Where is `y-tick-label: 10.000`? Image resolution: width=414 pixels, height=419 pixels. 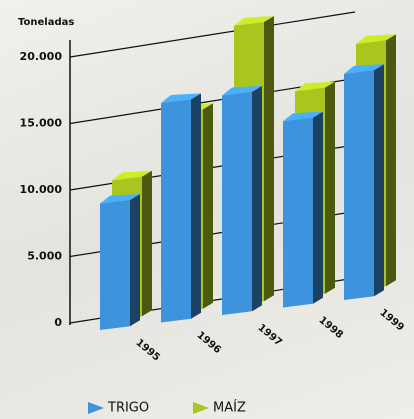
y-tick-label: 10.000 is located at coordinates (41, 189).